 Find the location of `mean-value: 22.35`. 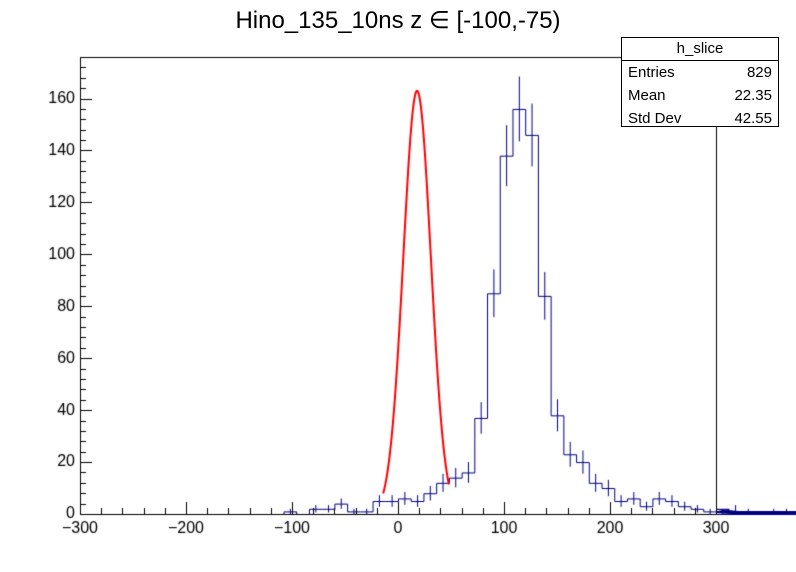

mean-value: 22.35 is located at coordinates (753, 95).